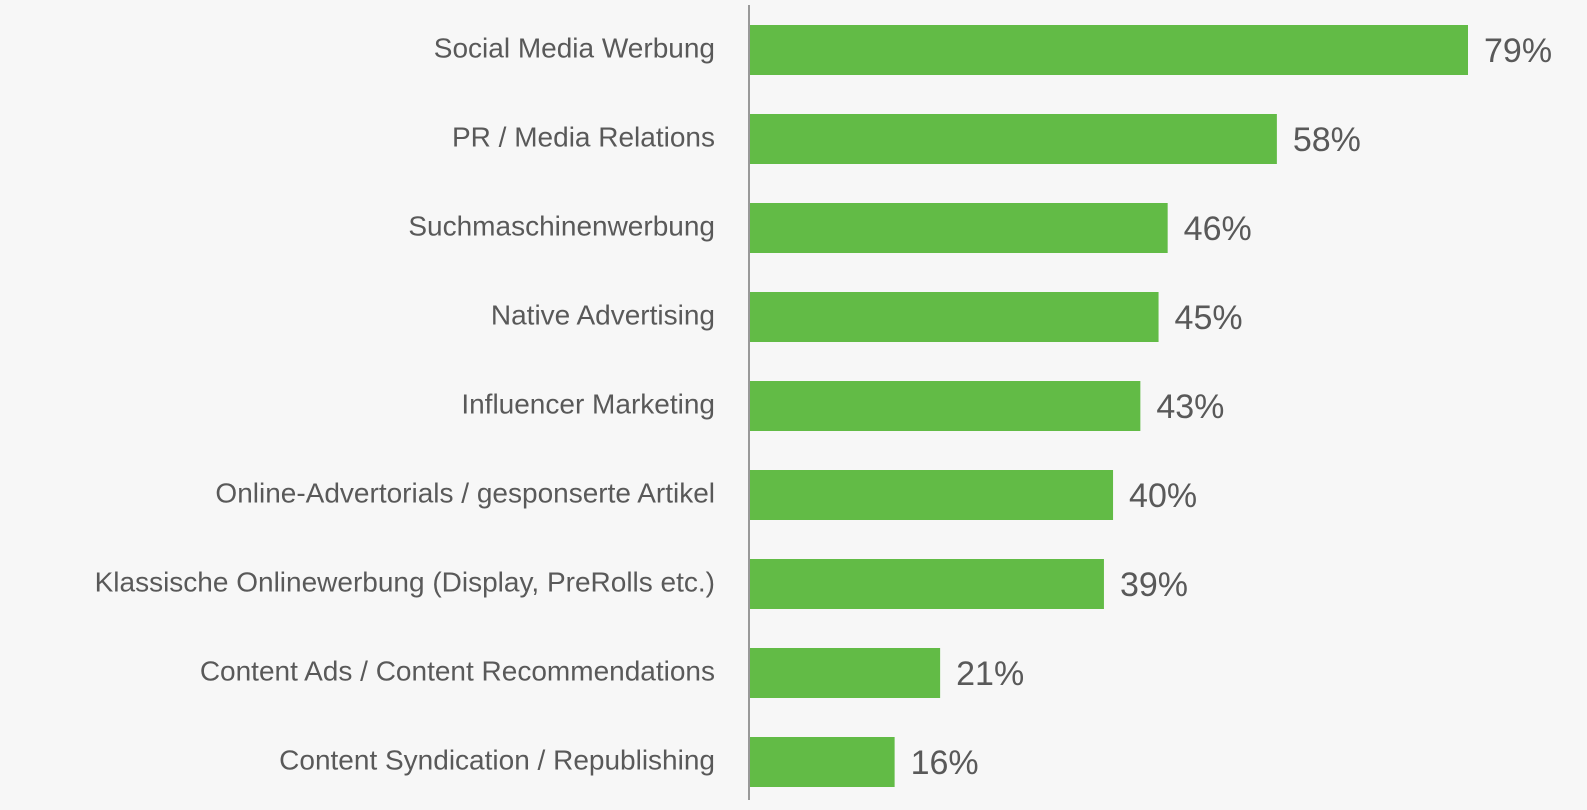  Describe the element at coordinates (1190, 407) in the screenshot. I see `value-label: 43%` at that location.